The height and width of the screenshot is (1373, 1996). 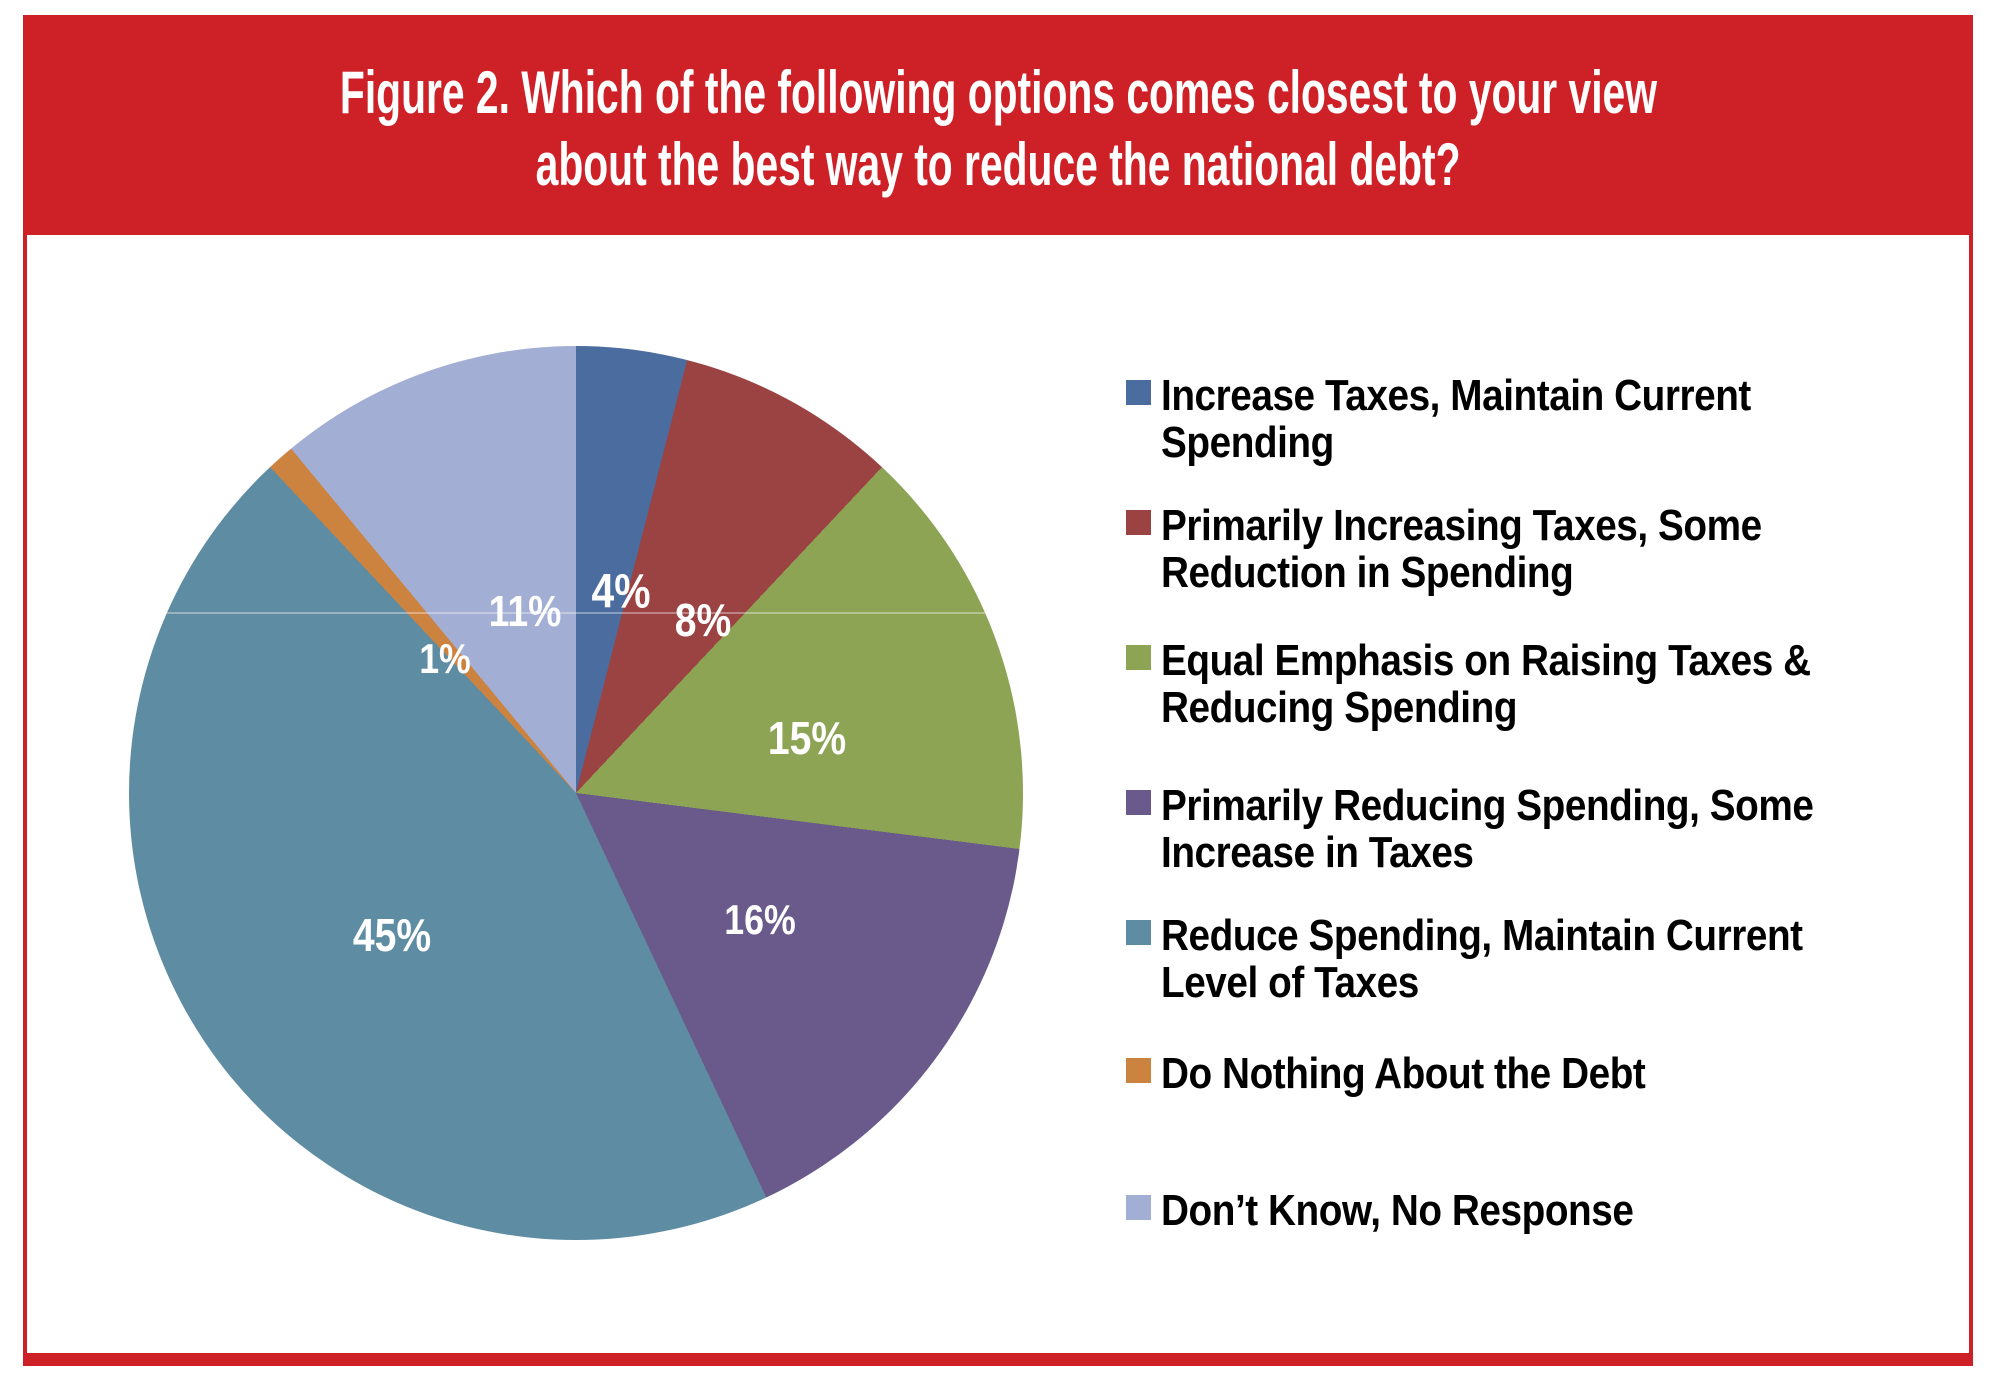 What do you see at coordinates (392, 935) in the screenshot?
I see `pie-slice-label: 45%` at bounding box center [392, 935].